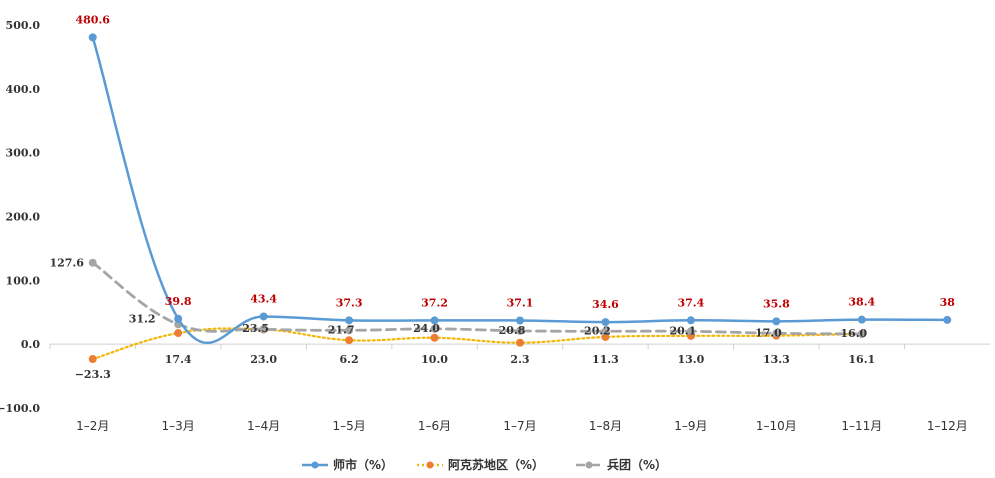  I want to click on data-label: 2.3, so click(519, 359).